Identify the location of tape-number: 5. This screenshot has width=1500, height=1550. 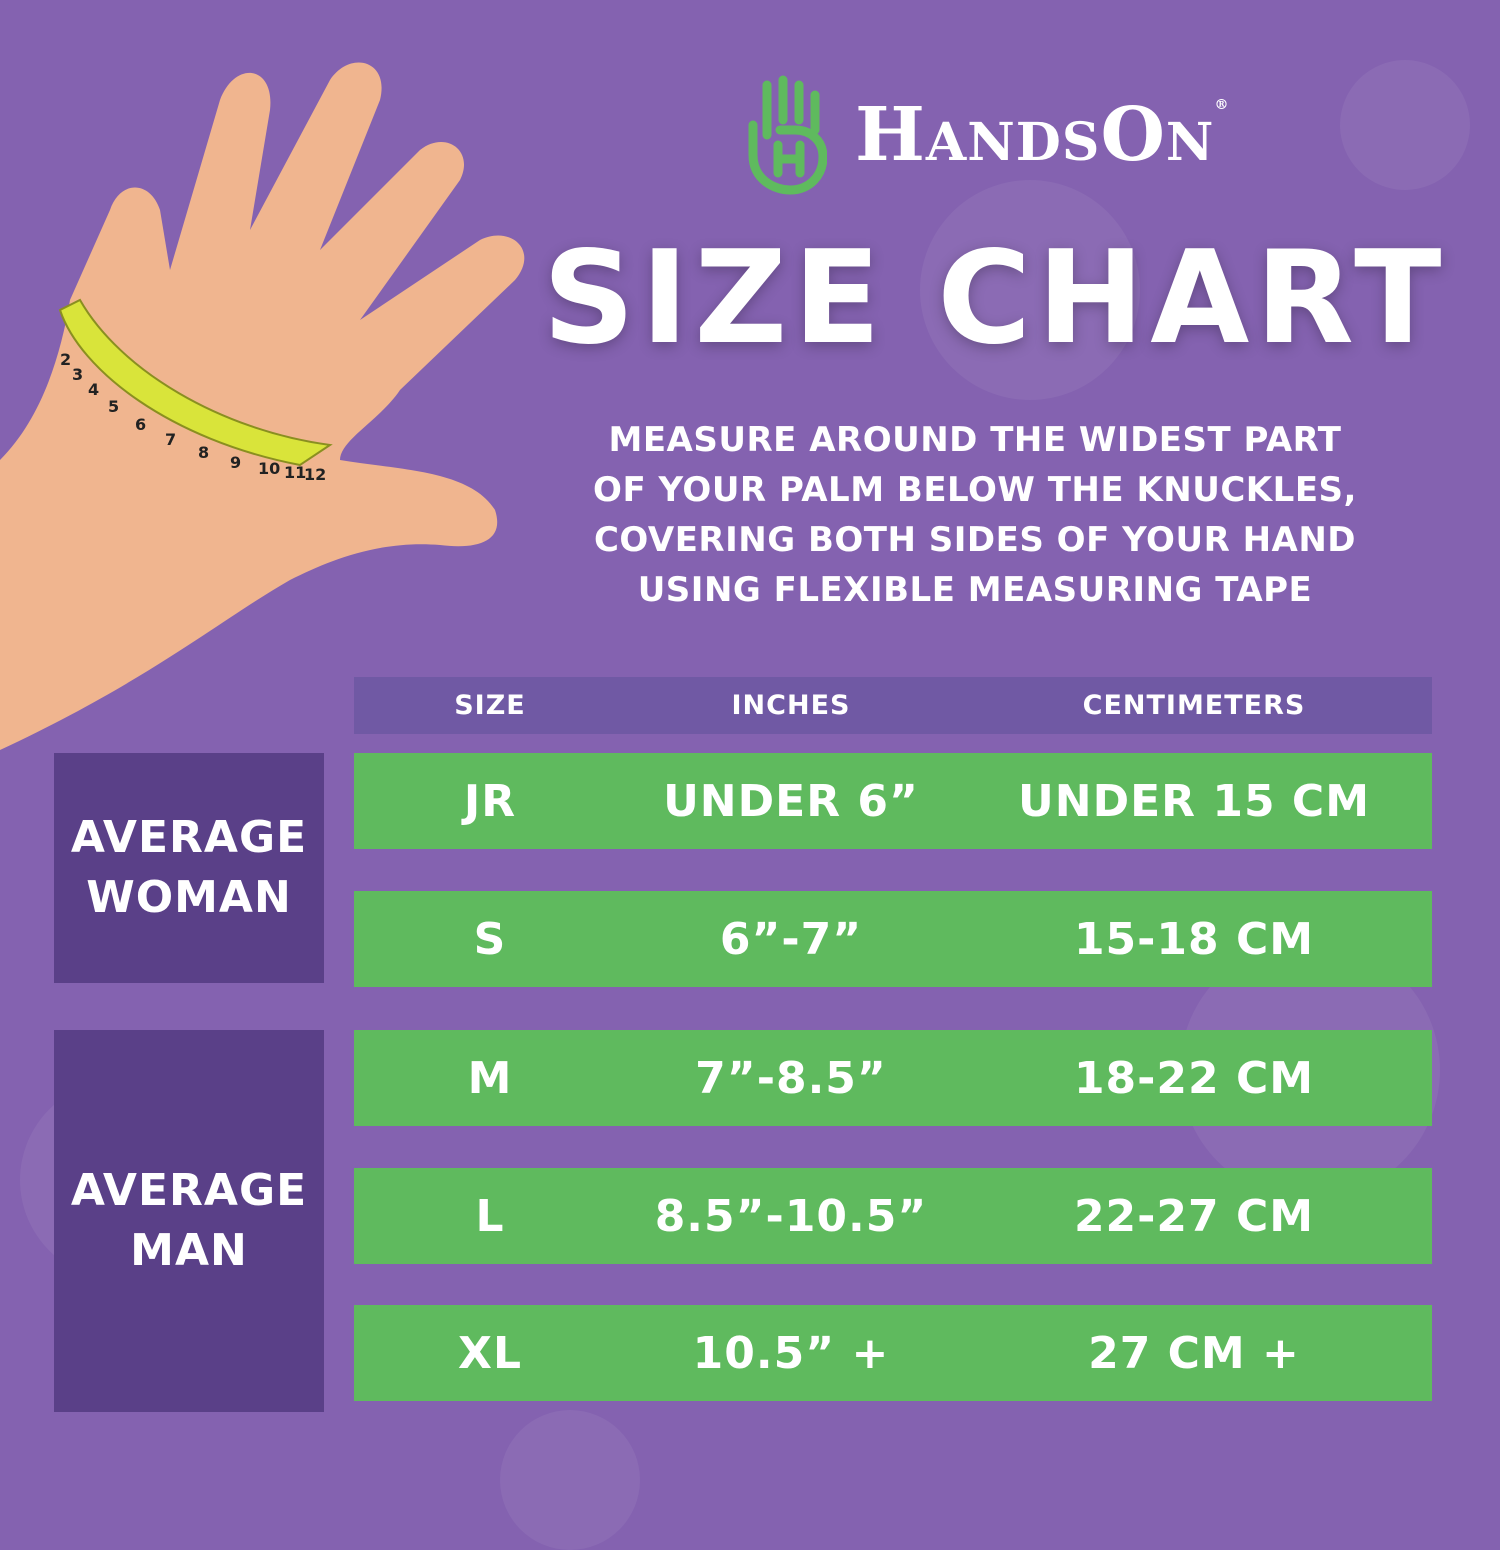
(113, 406).